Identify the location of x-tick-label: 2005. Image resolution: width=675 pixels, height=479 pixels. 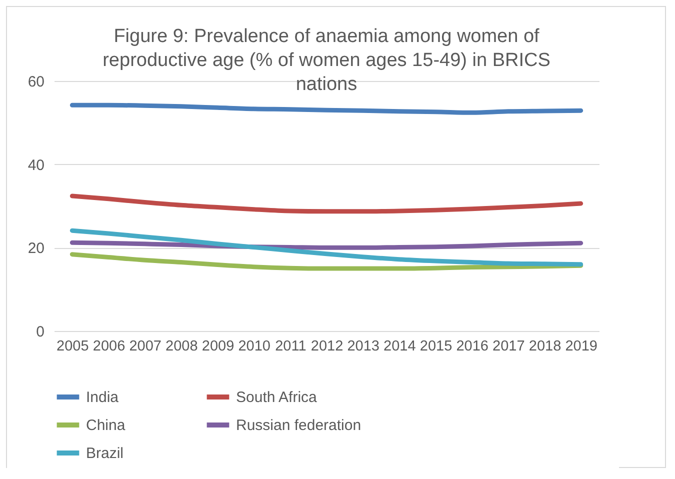
(72, 346).